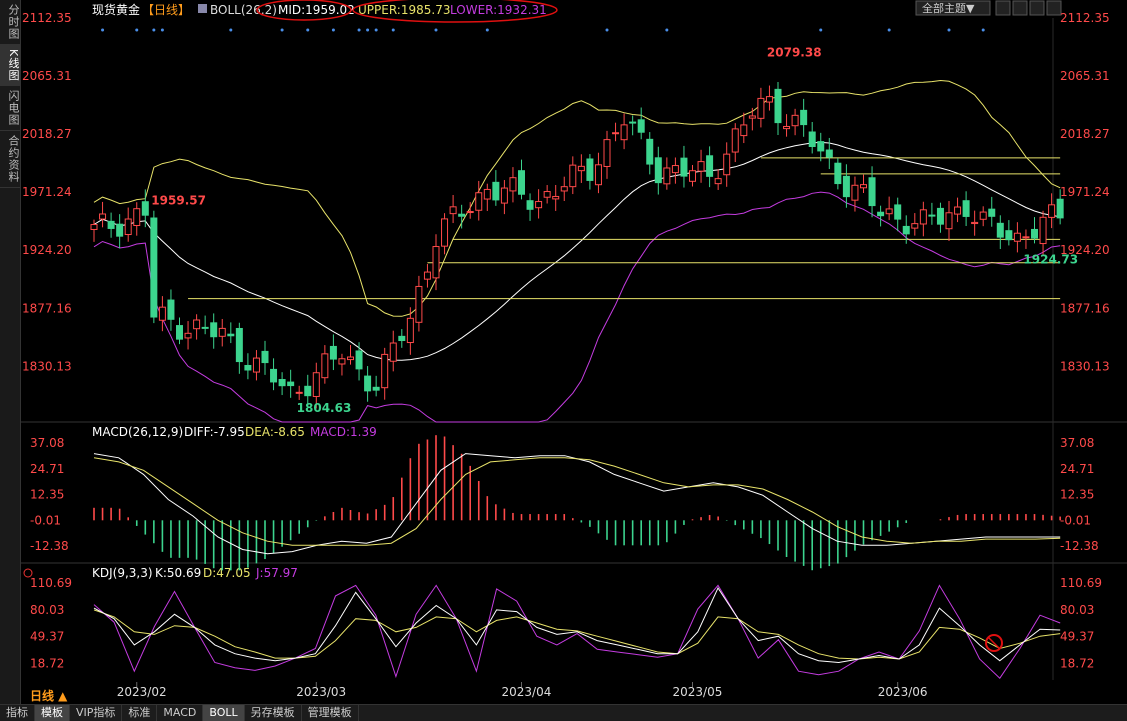  Describe the element at coordinates (698, 692) in the screenshot. I see `date-tick-3: 2023/05` at that location.